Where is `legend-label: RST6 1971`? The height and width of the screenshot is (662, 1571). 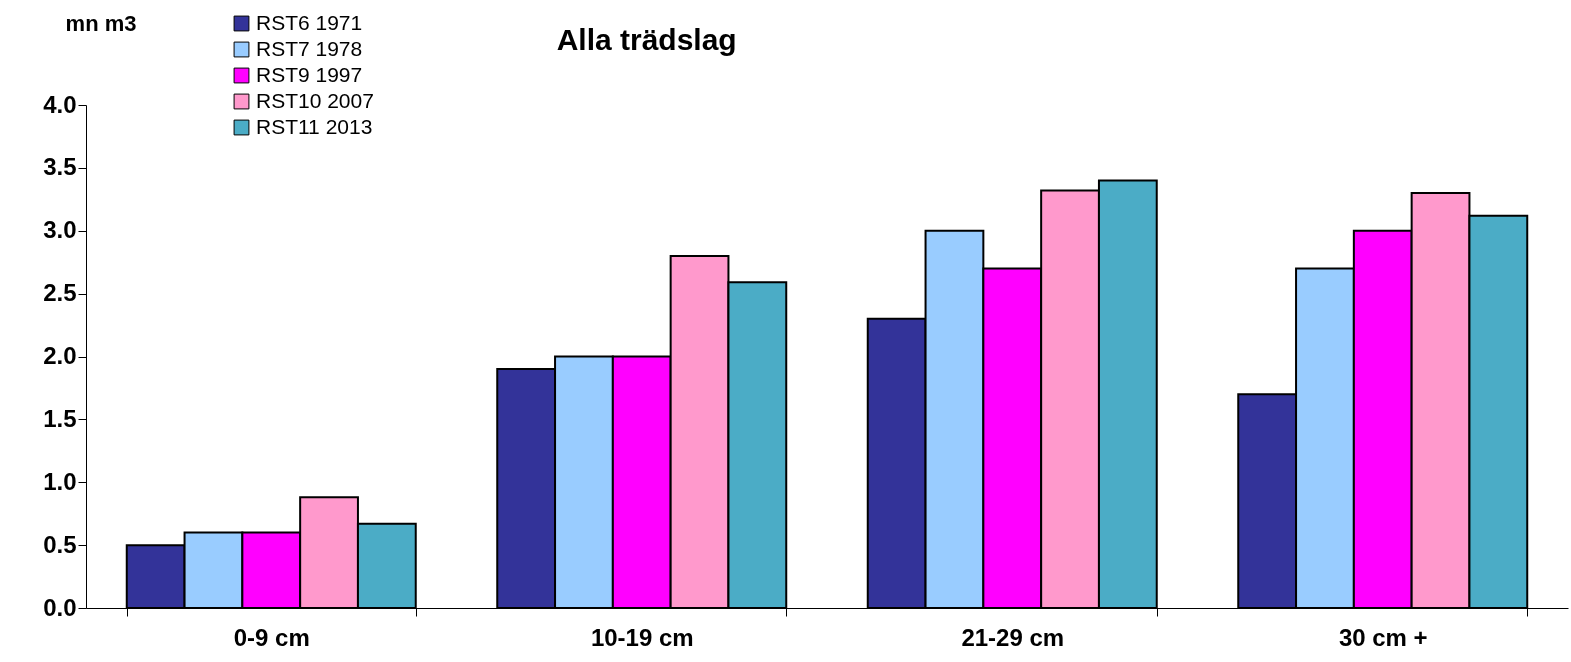 legend-label: RST6 1971 is located at coordinates (309, 22).